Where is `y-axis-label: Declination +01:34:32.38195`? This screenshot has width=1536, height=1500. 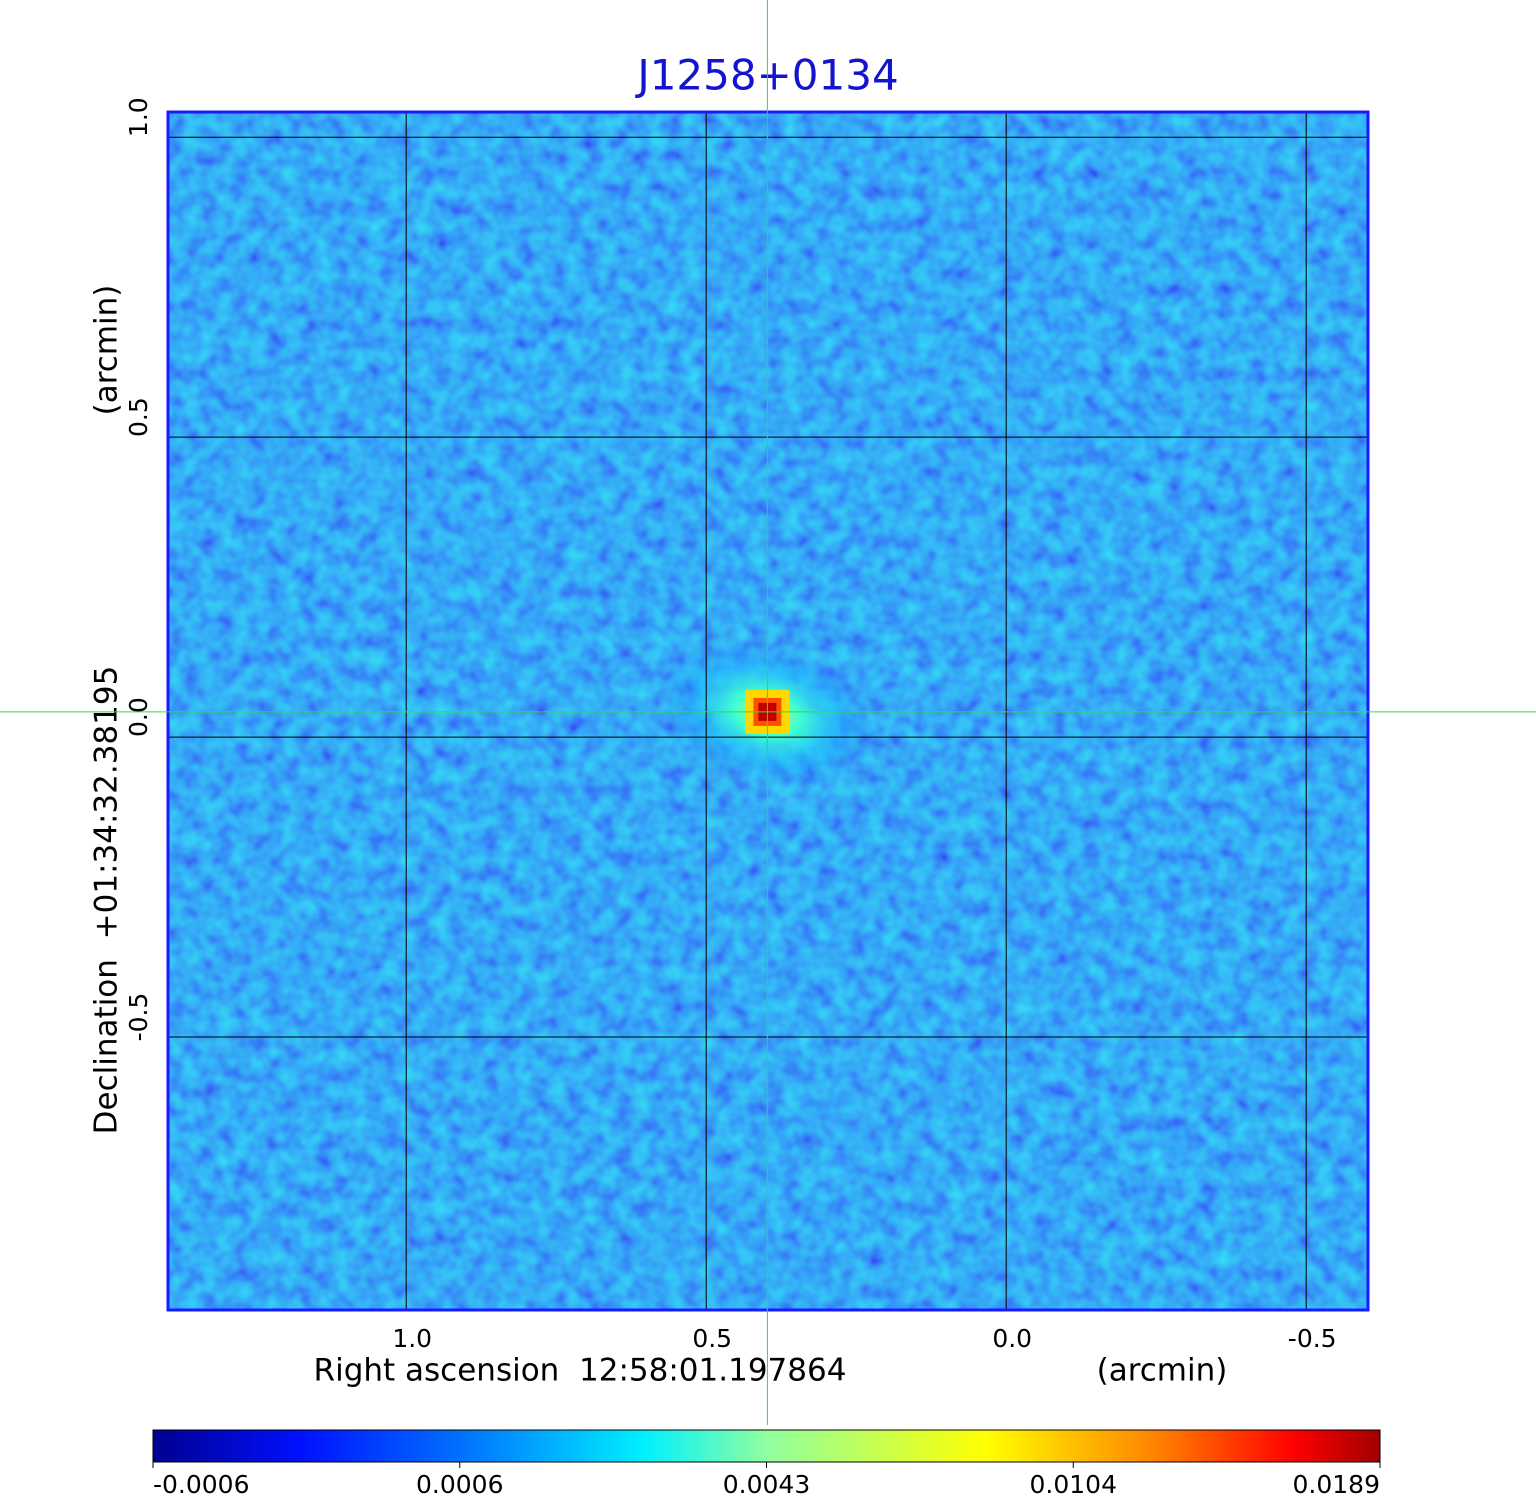
y-axis-label: Declination +01:34:32.38195 is located at coordinates (107, 900).